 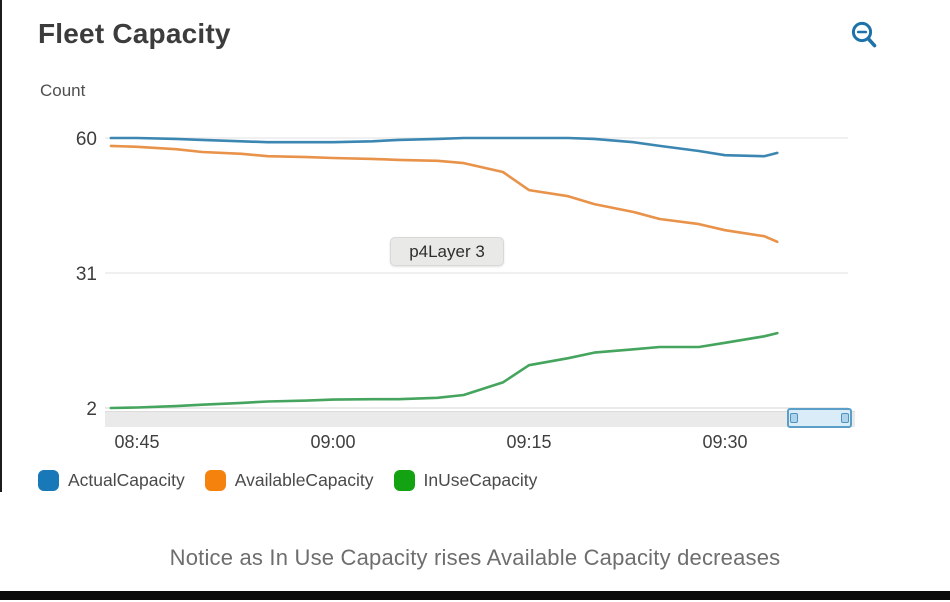 I want to click on chart-title: Fleet Capacity, so click(x=134, y=33).